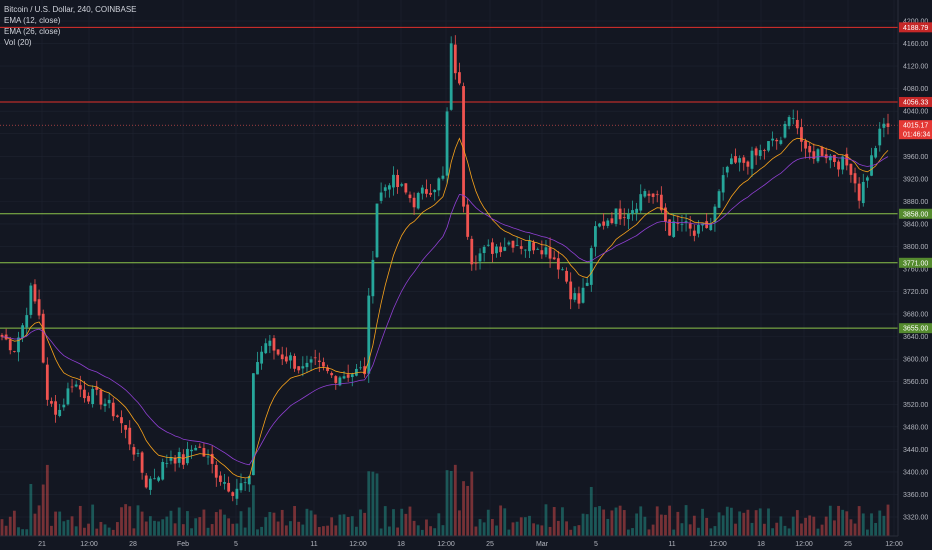  What do you see at coordinates (18, 42) in the screenshot?
I see `volume-legend: Vol (20)` at bounding box center [18, 42].